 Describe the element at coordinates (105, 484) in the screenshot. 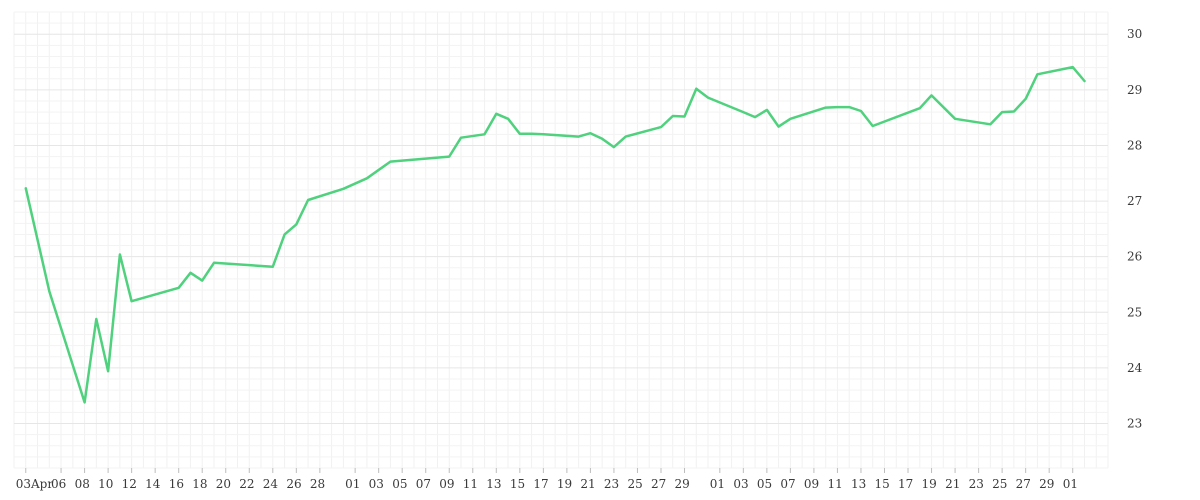

I see `x-tick-label: 10` at that location.